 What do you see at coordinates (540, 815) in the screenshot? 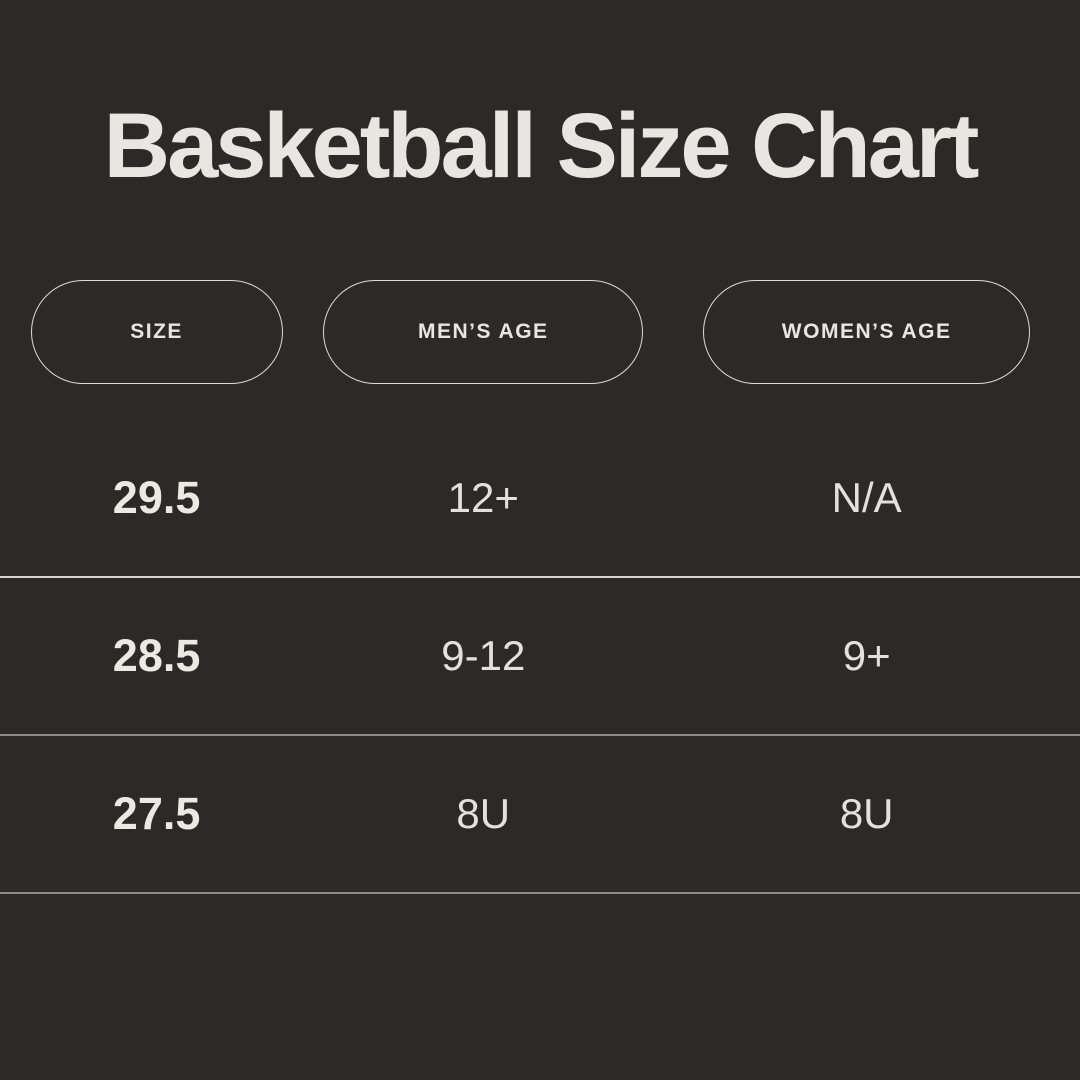
I see `table-row: 27.5 8U 8U` at bounding box center [540, 815].